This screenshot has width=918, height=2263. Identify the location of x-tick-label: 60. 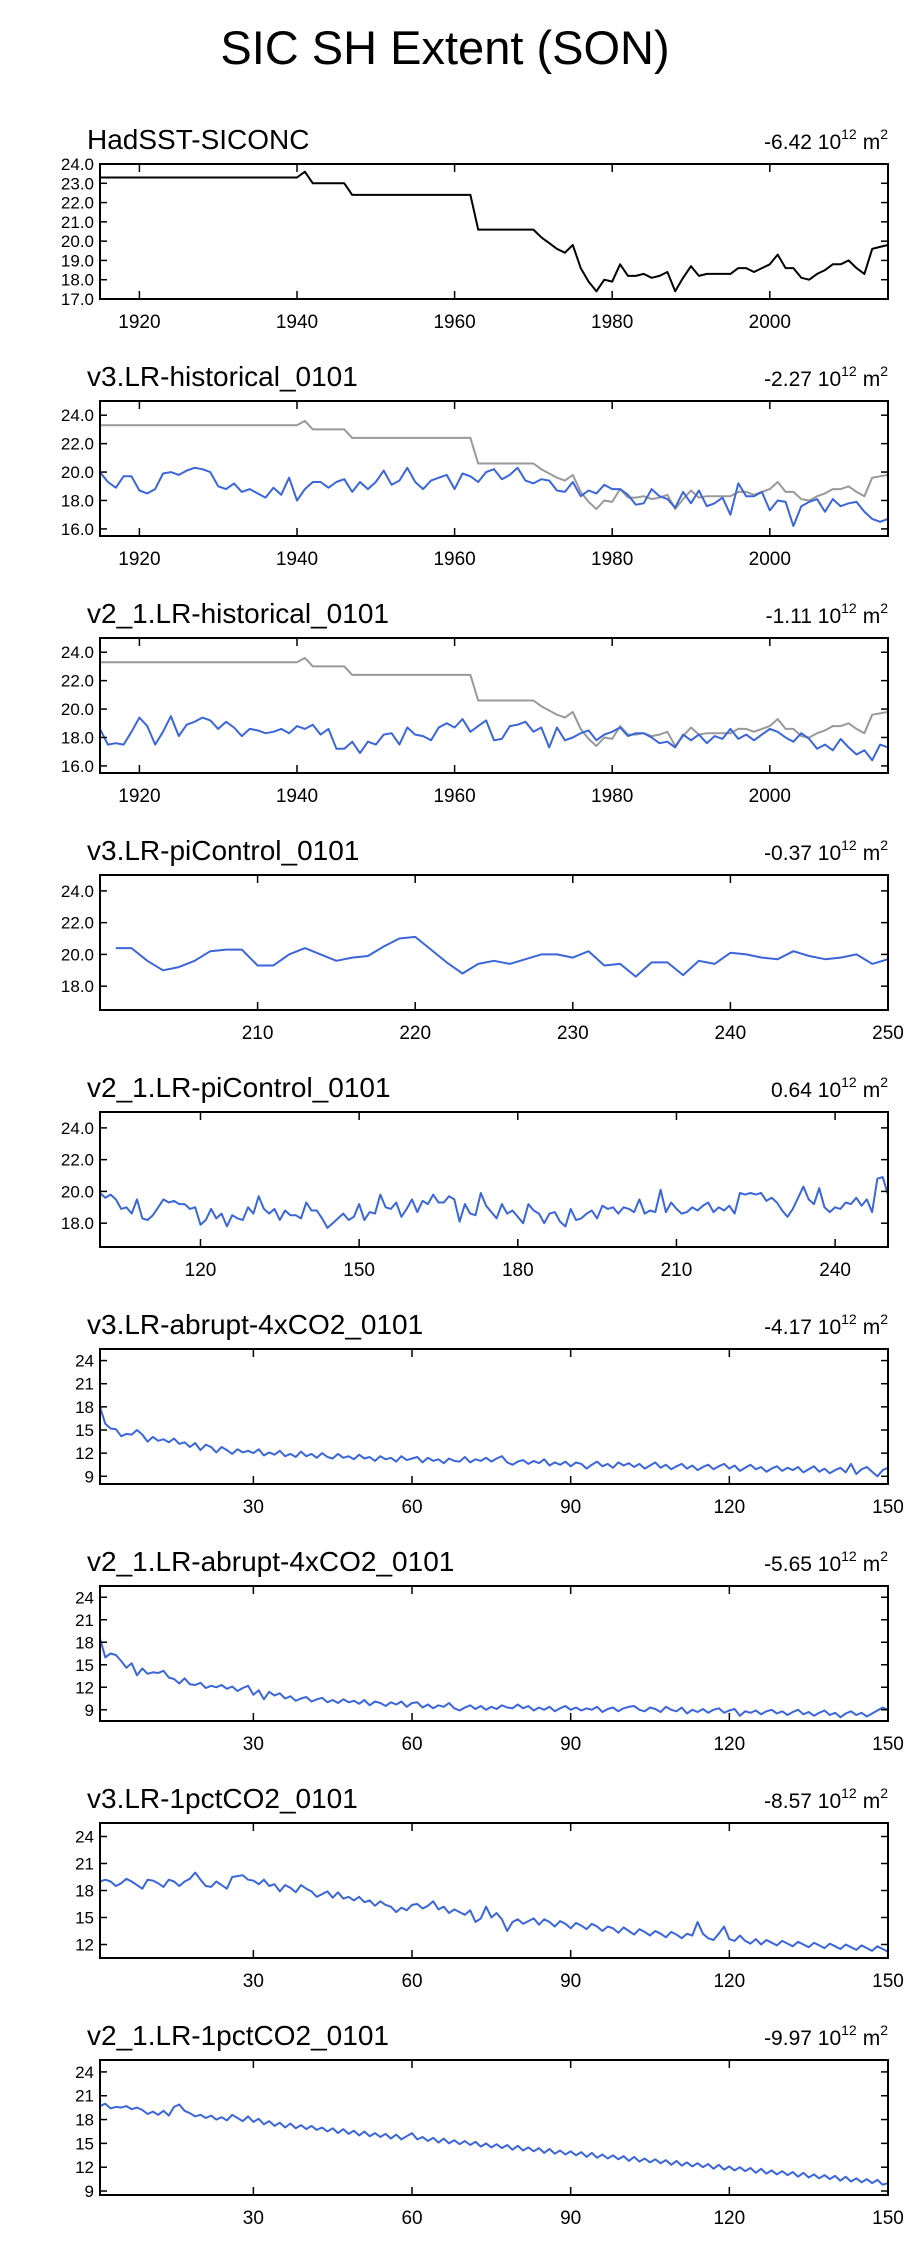
(411, 1981).